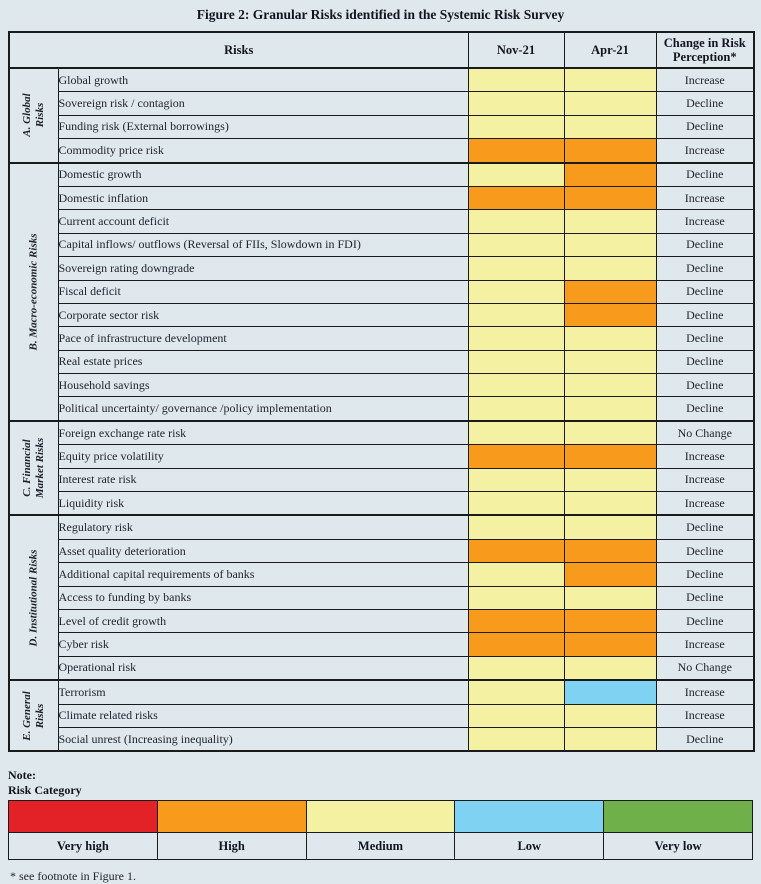 This screenshot has height=884, width=761. Describe the element at coordinates (263, 291) in the screenshot. I see `risk-name-cell: Fiscal deficit` at that location.